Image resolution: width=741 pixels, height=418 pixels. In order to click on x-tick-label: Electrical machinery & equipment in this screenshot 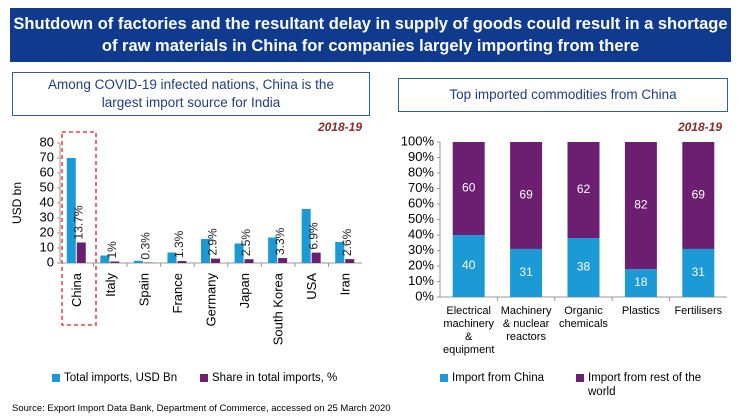, I will do `click(469, 330)`.